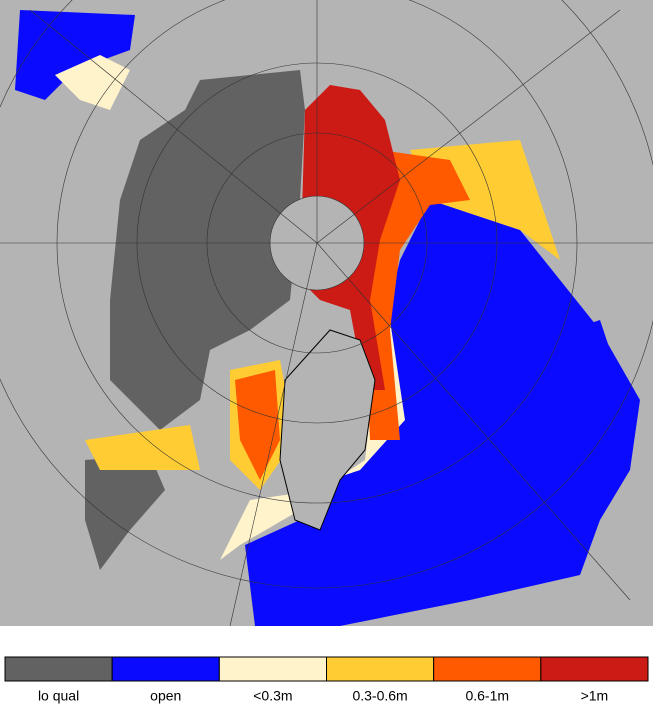 The height and width of the screenshot is (713, 653). I want to click on legend: lo qual open <0.3m 0.3-0.6m 0.6-1m >1m, so click(326, 680).